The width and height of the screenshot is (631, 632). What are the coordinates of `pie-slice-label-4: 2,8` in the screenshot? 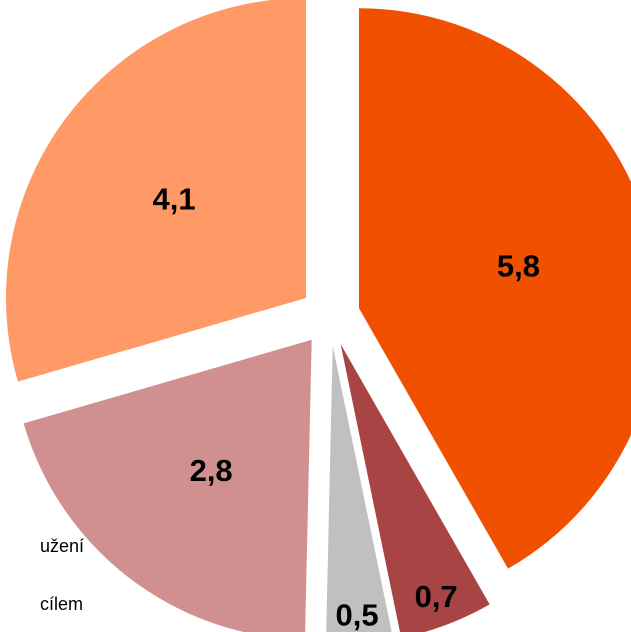 It's located at (211, 470).